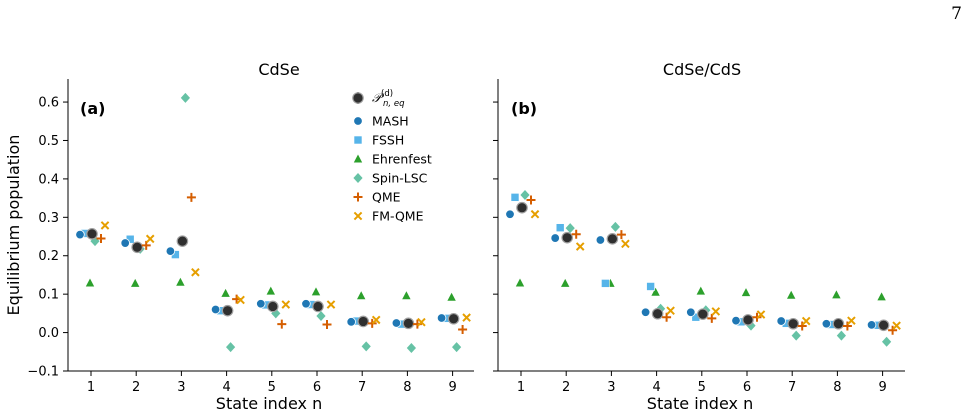  Describe the element at coordinates (394, 104) in the screenshot. I see `legend-label-reference-sub: n, eq` at that location.